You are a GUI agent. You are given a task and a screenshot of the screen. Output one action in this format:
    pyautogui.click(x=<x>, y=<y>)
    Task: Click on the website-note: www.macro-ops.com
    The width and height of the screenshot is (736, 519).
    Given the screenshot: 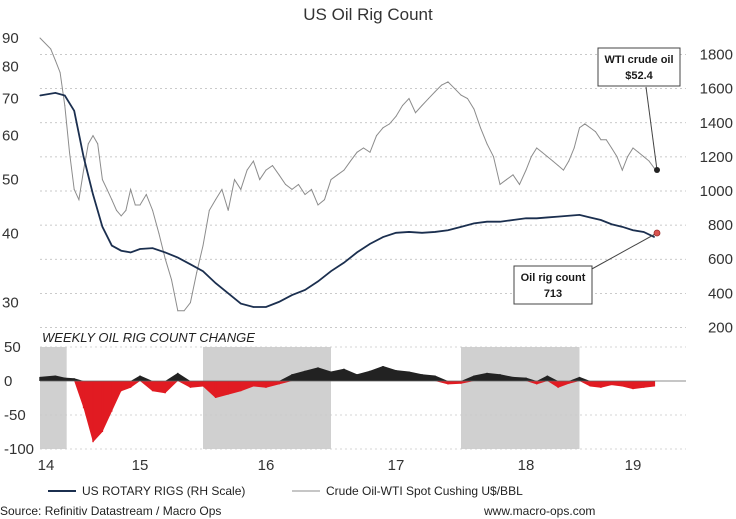 What is the action you would take?
    pyautogui.click(x=539, y=511)
    